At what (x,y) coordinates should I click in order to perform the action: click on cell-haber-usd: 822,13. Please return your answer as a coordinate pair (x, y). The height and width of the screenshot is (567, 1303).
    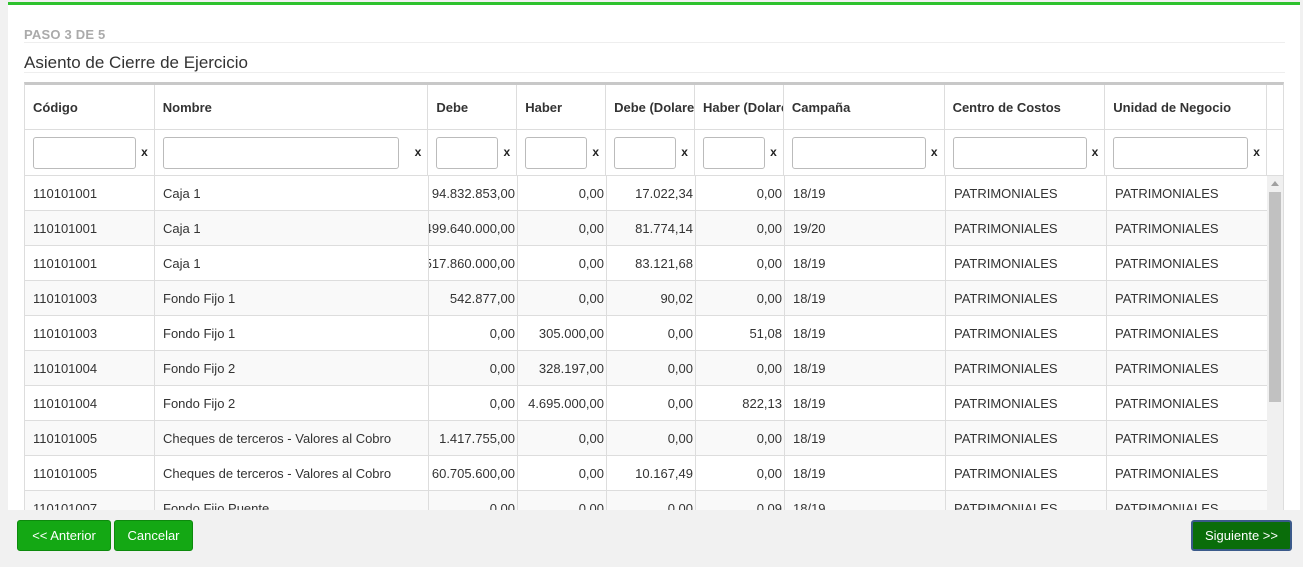
    Looking at the image, I should click on (740, 403).